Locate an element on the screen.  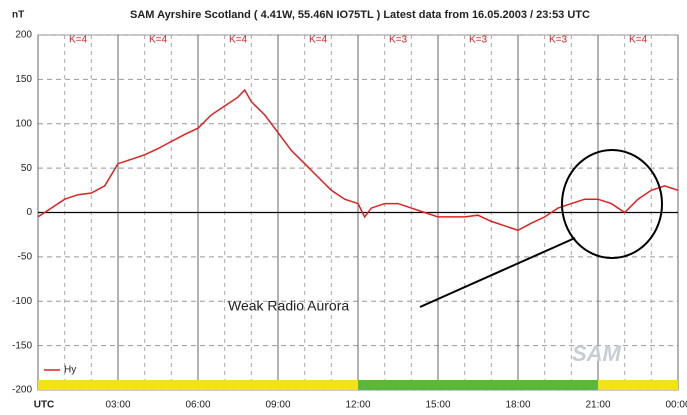
y-tick-label: 50 is located at coordinates (27, 168).